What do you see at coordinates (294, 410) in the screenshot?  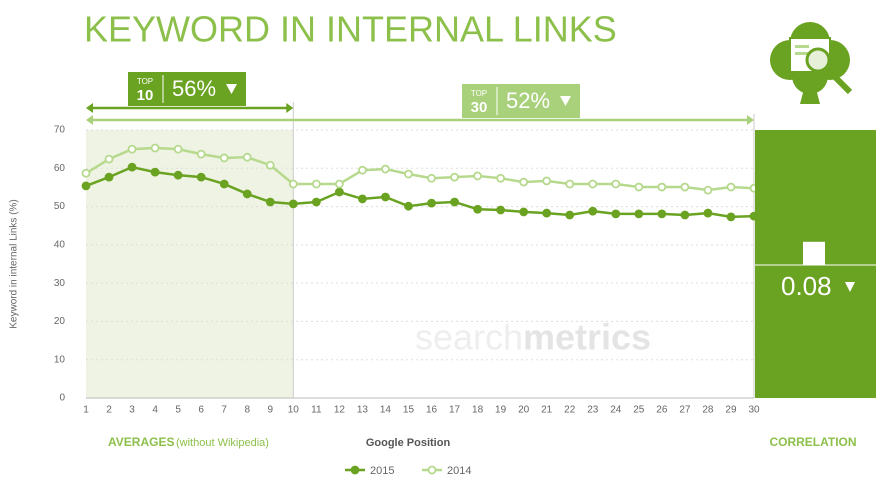 I see `x-tick-label: 10` at bounding box center [294, 410].